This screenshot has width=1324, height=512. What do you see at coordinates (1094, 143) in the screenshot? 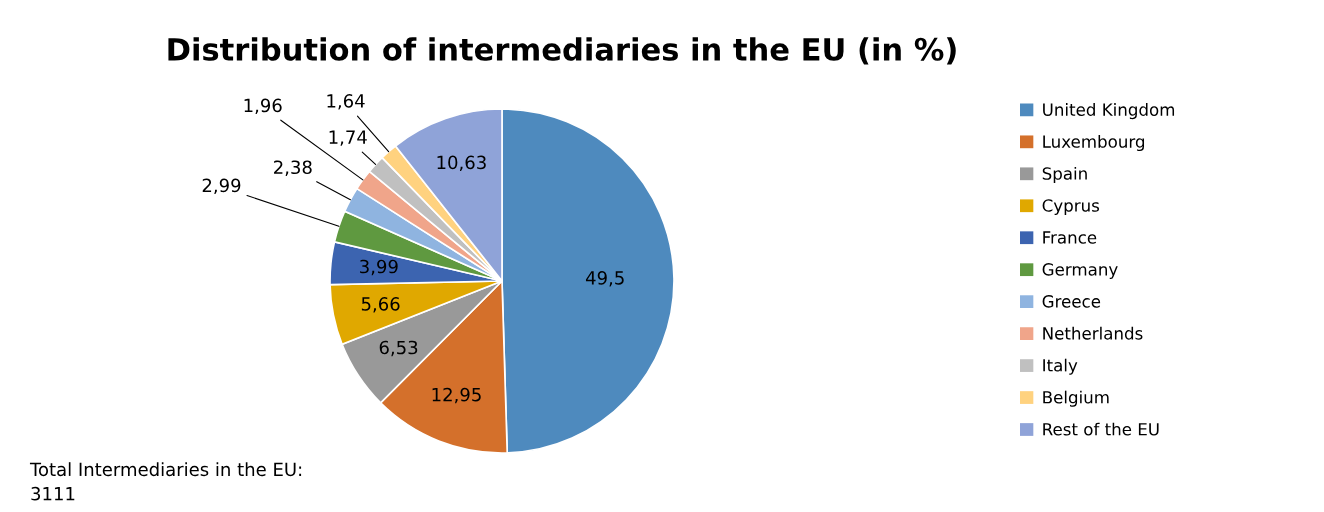
I see `legend-label: Luxembourg` at bounding box center [1094, 143].